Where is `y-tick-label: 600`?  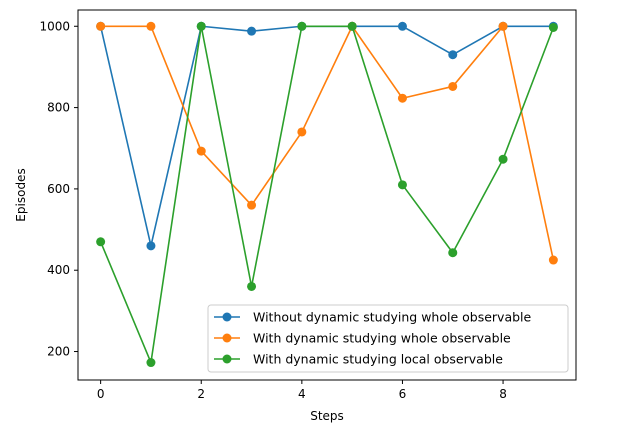
y-tick-label: 600 is located at coordinates (58, 189).